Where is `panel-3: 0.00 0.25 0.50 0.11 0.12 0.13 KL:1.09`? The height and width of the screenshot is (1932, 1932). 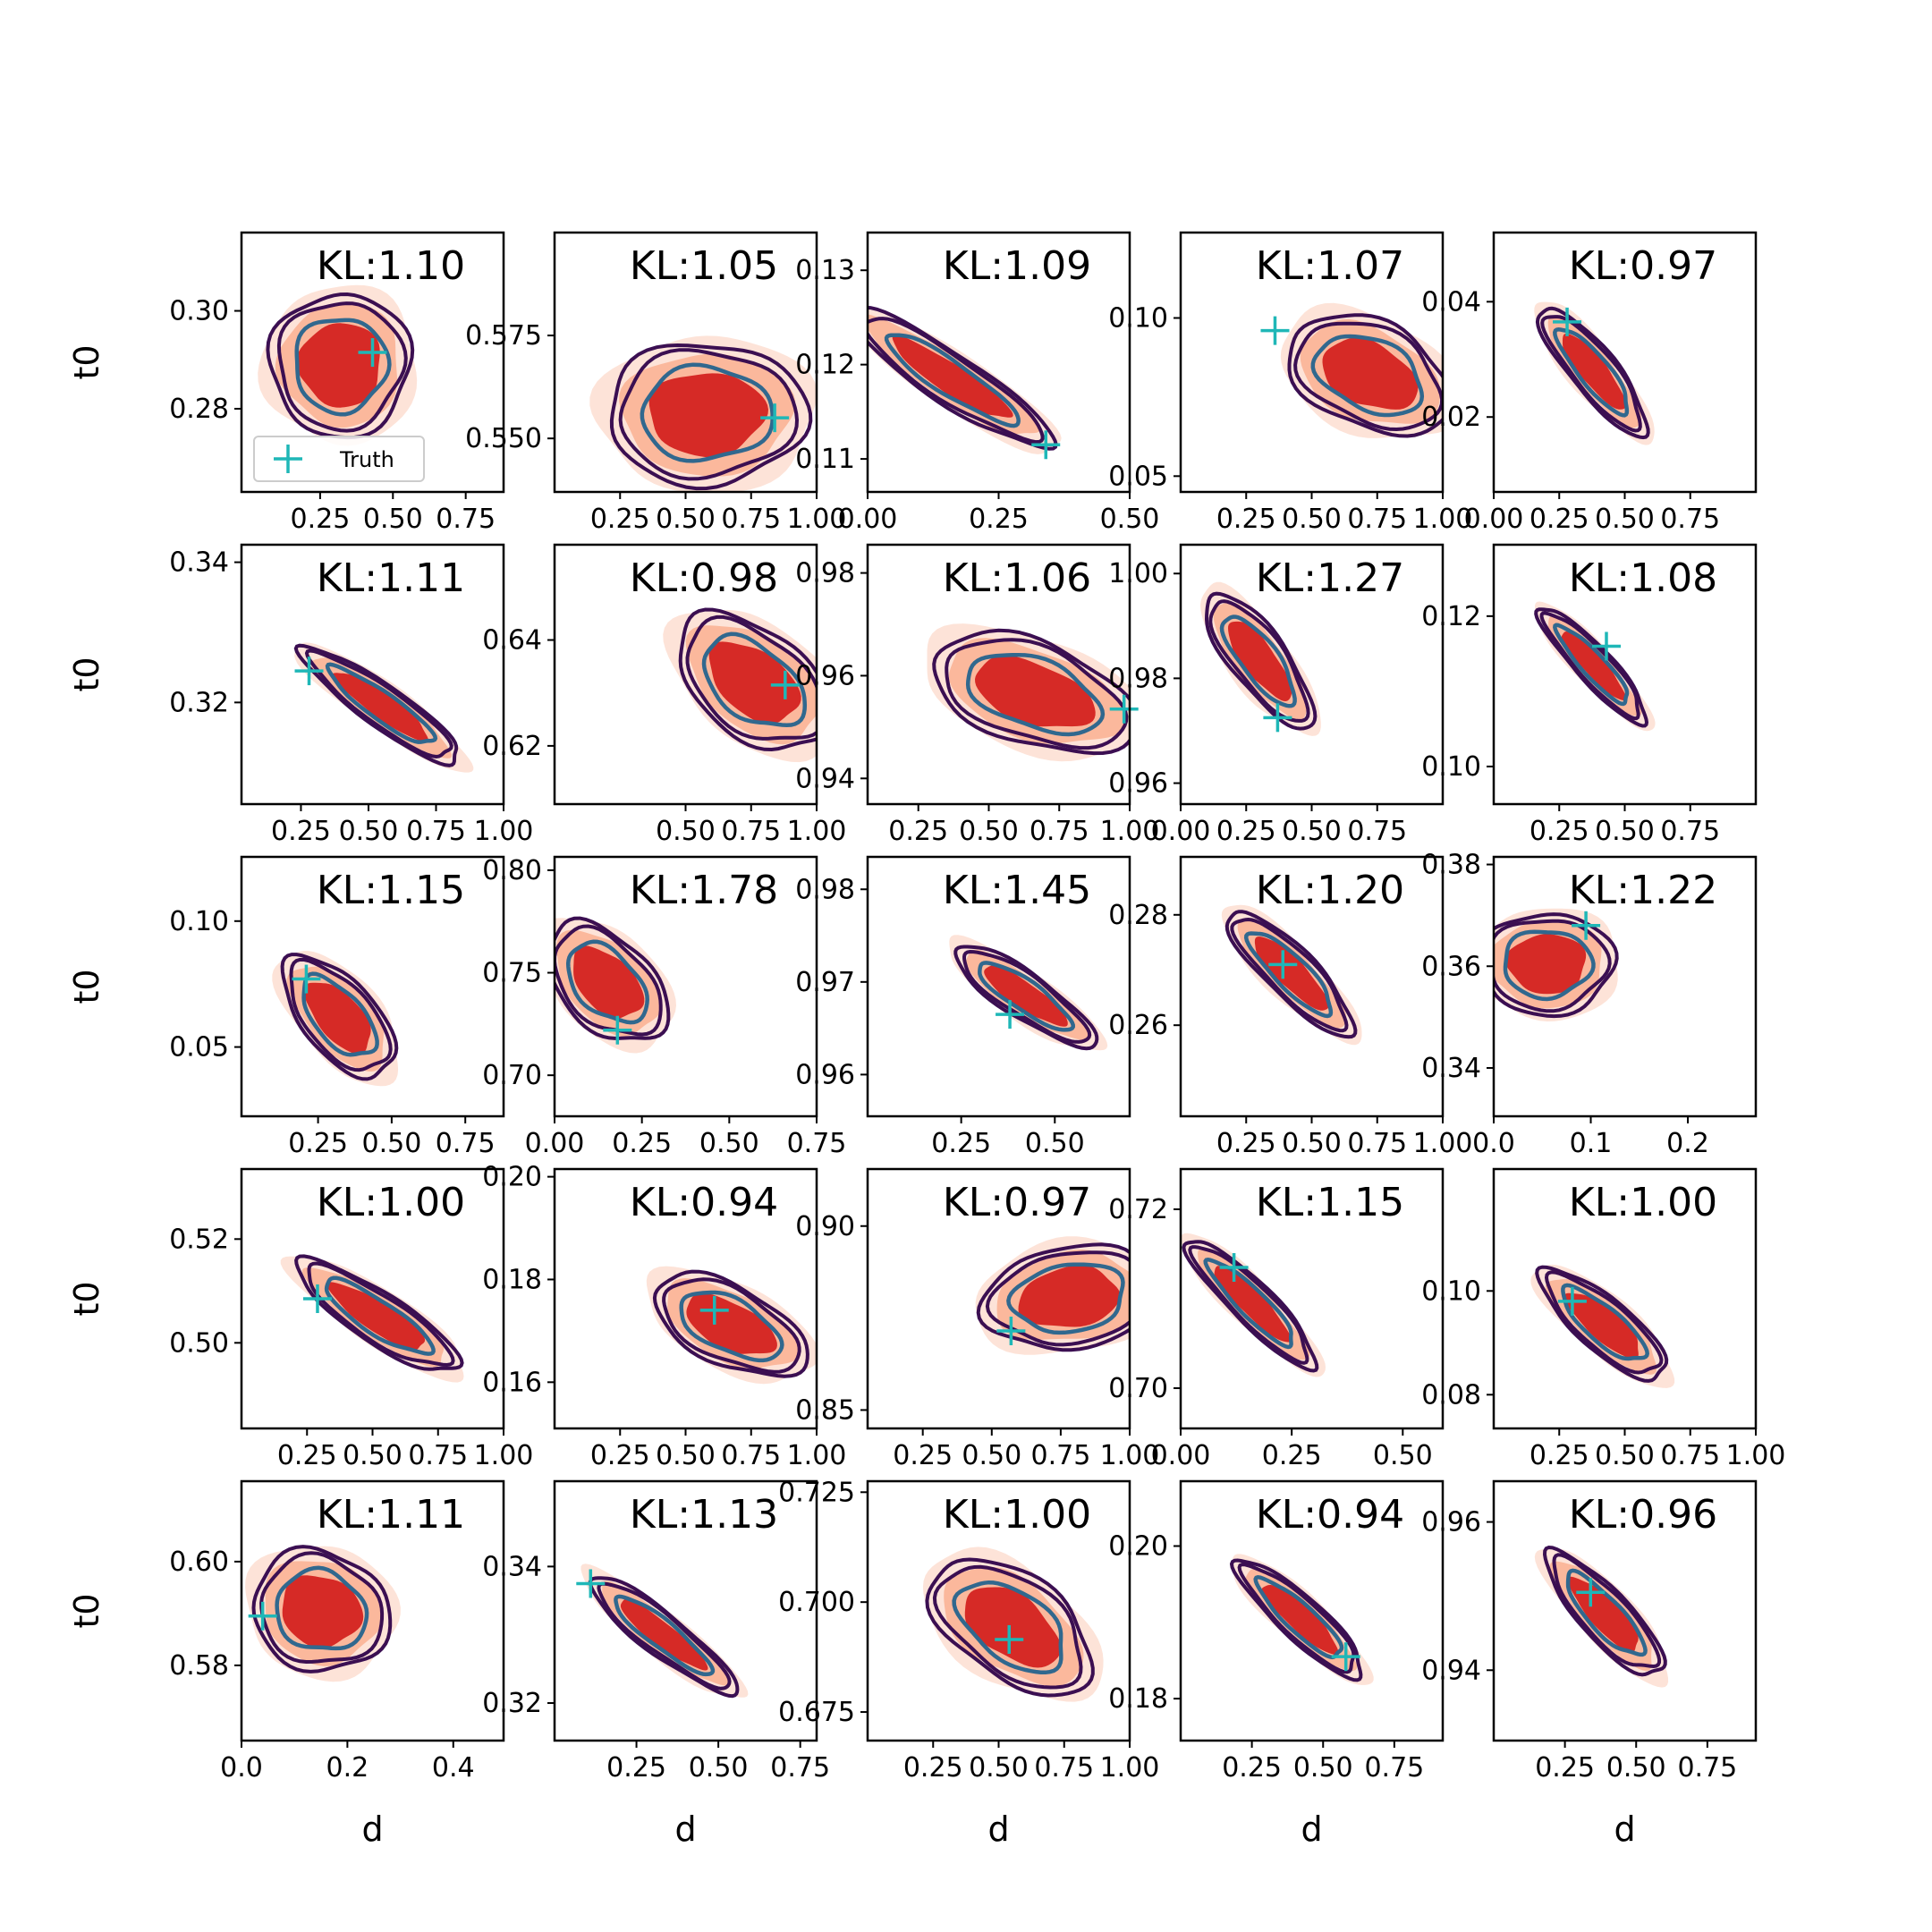
panel-3: 0.00 0.25 0.50 0.11 0.12 0.13 KL:1.09 is located at coordinates (977, 383).